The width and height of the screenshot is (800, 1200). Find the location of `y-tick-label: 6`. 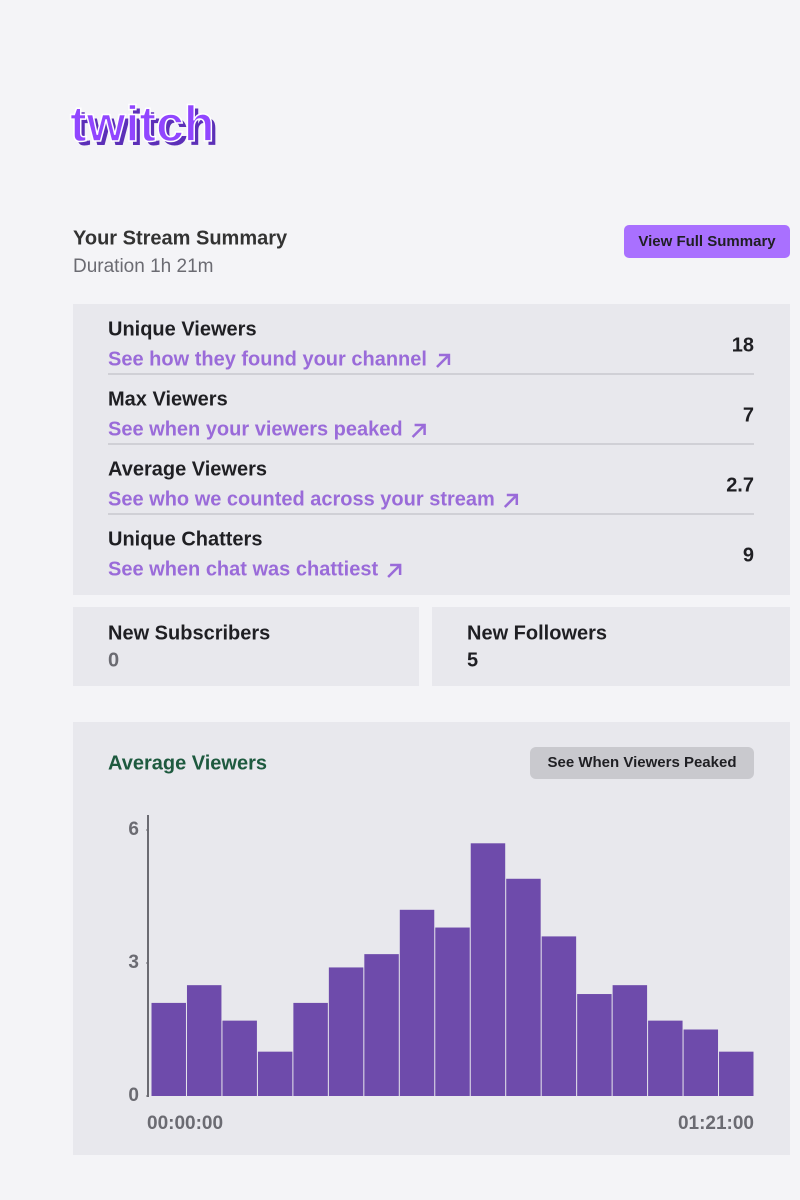

y-tick-label: 6 is located at coordinates (133, 829).